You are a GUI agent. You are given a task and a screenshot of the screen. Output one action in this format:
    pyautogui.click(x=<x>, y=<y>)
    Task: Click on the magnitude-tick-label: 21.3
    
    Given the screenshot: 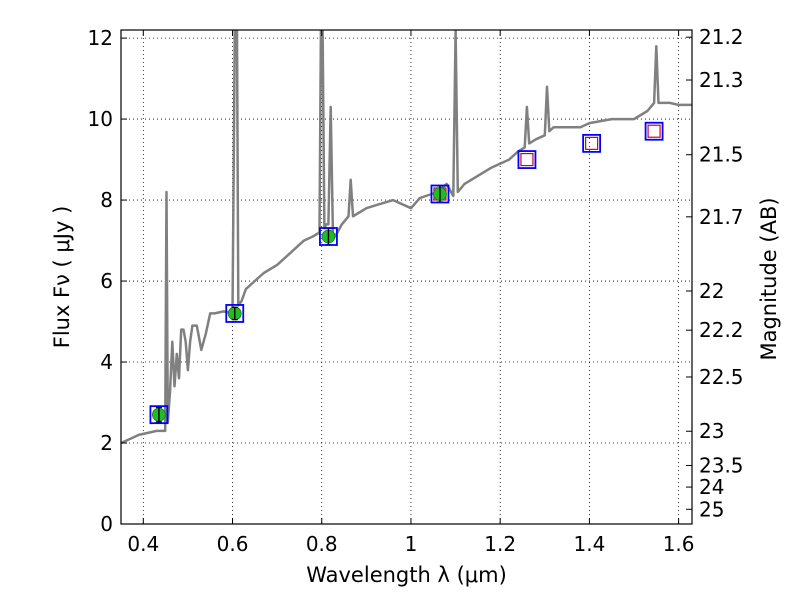 What is the action you would take?
    pyautogui.click(x=721, y=80)
    